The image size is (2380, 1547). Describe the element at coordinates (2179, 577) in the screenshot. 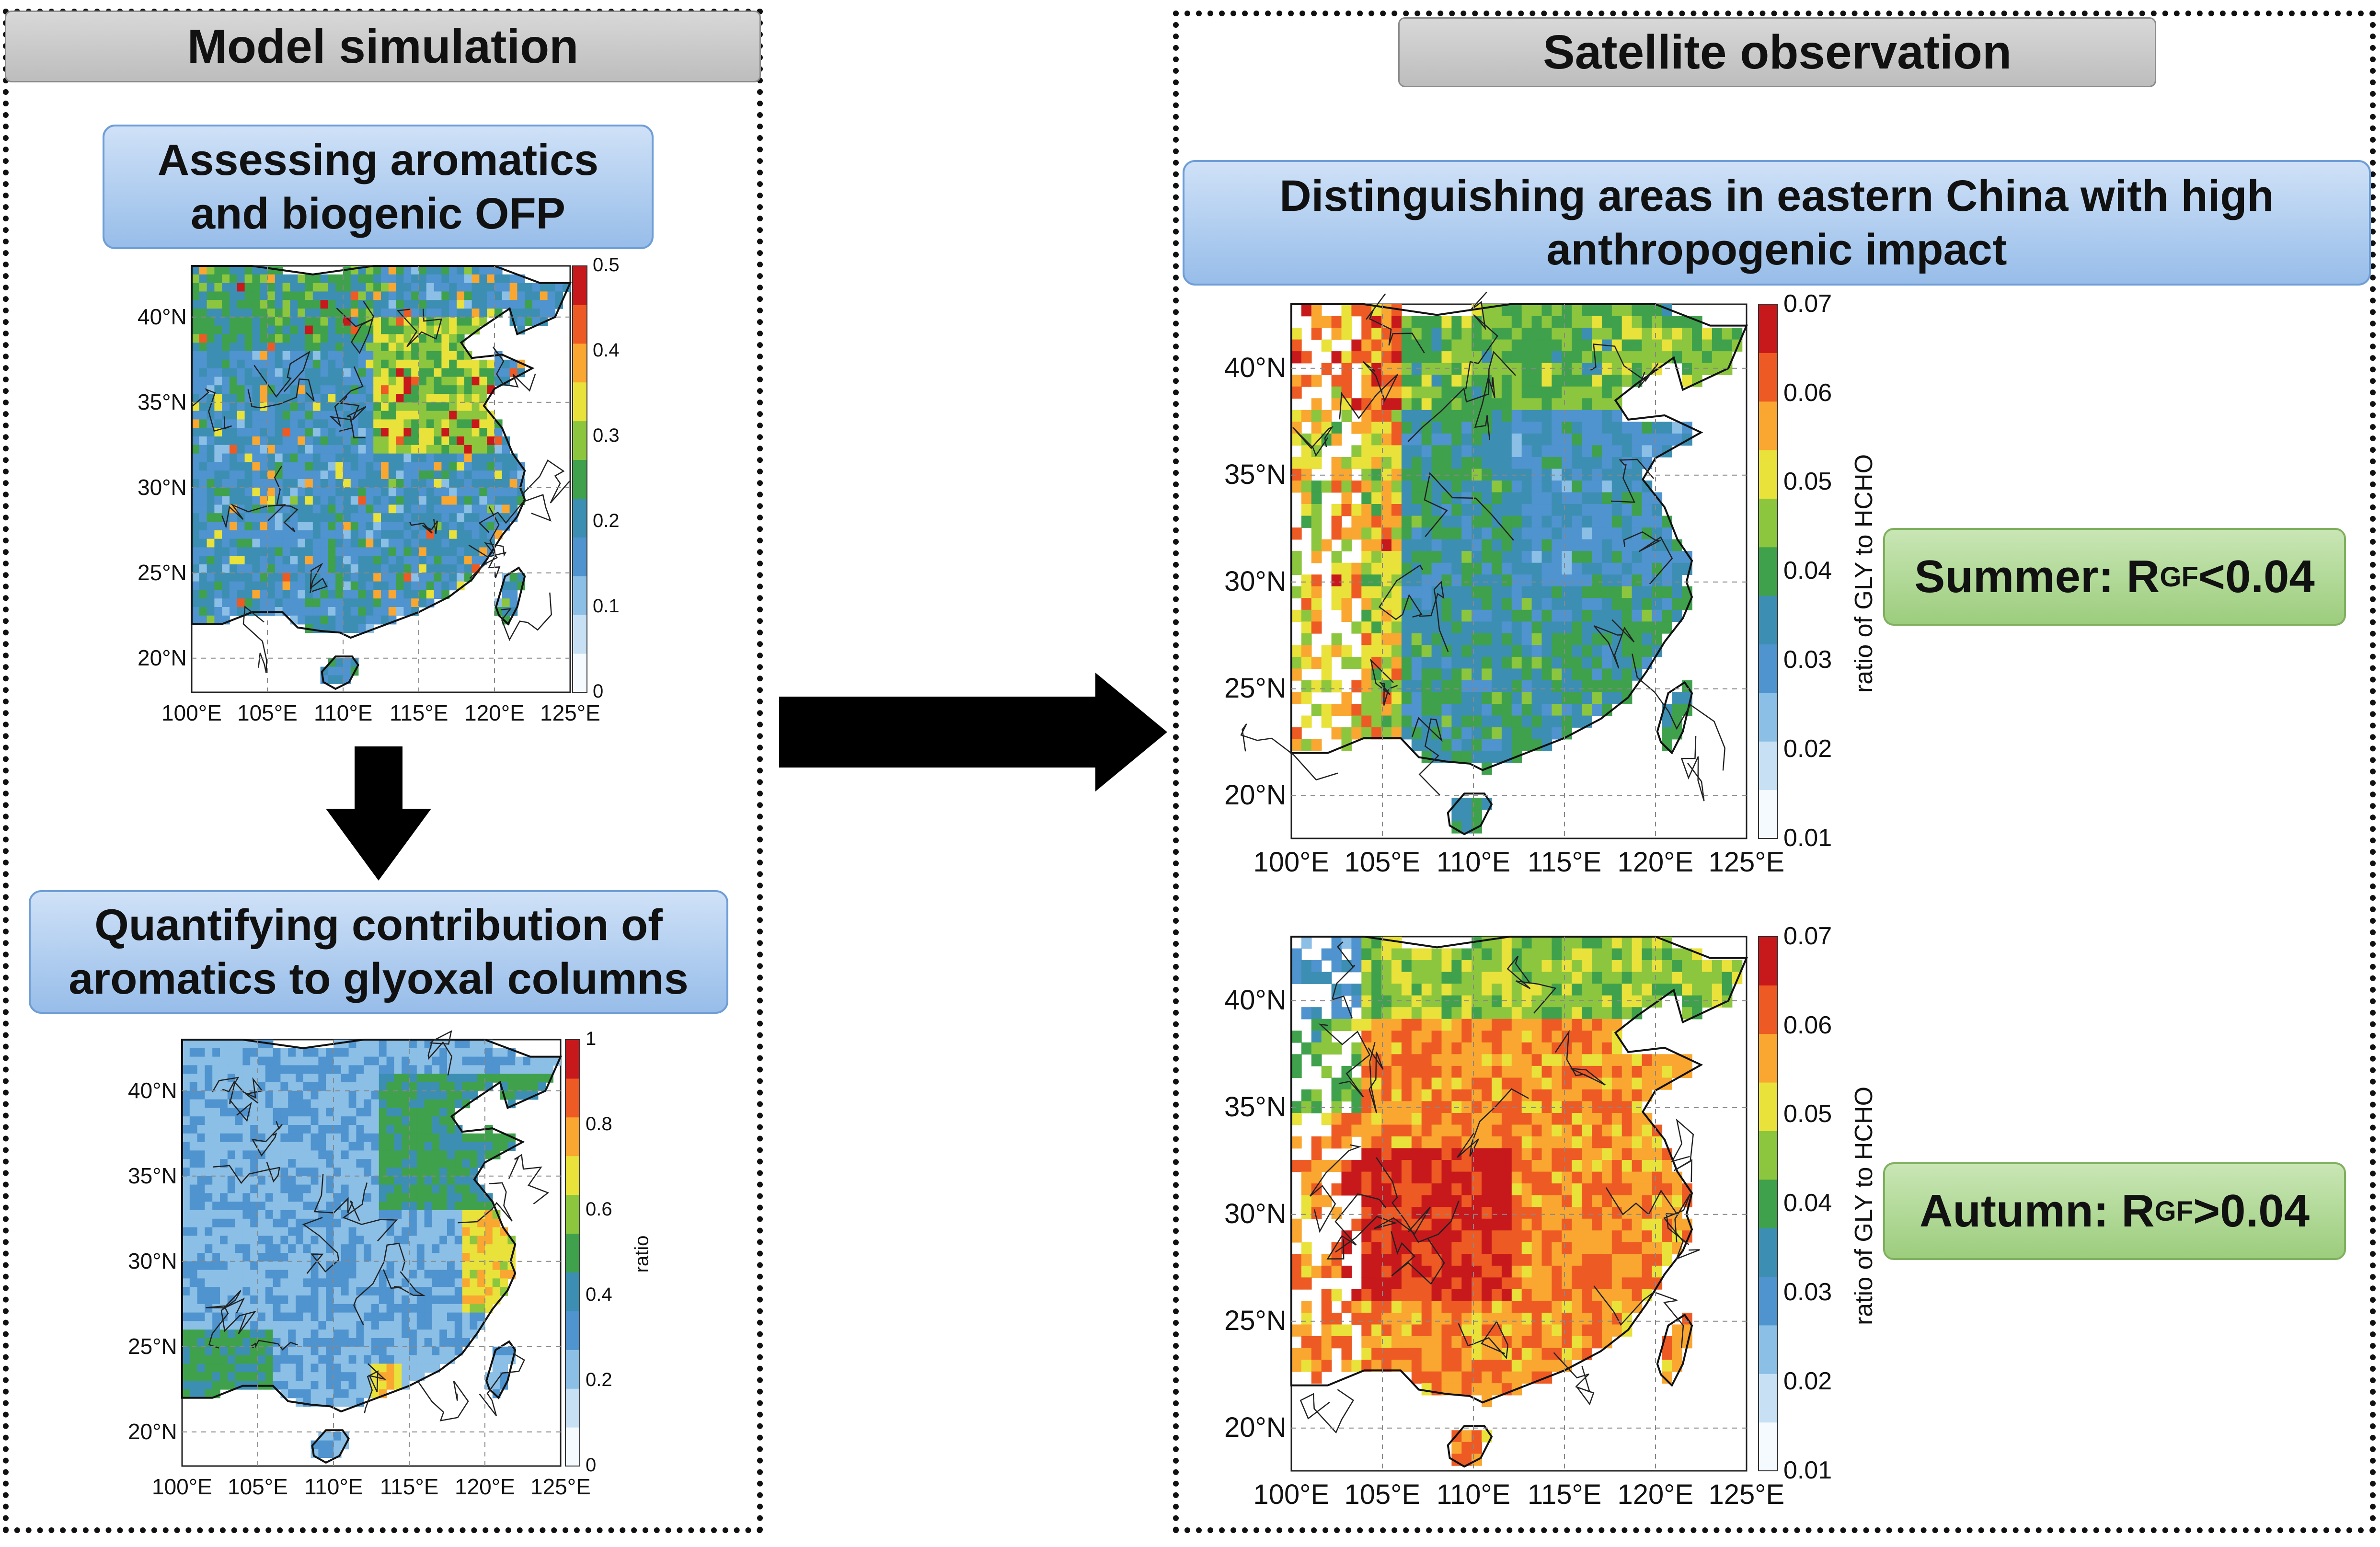

I see `summer-subscript: GF` at that location.